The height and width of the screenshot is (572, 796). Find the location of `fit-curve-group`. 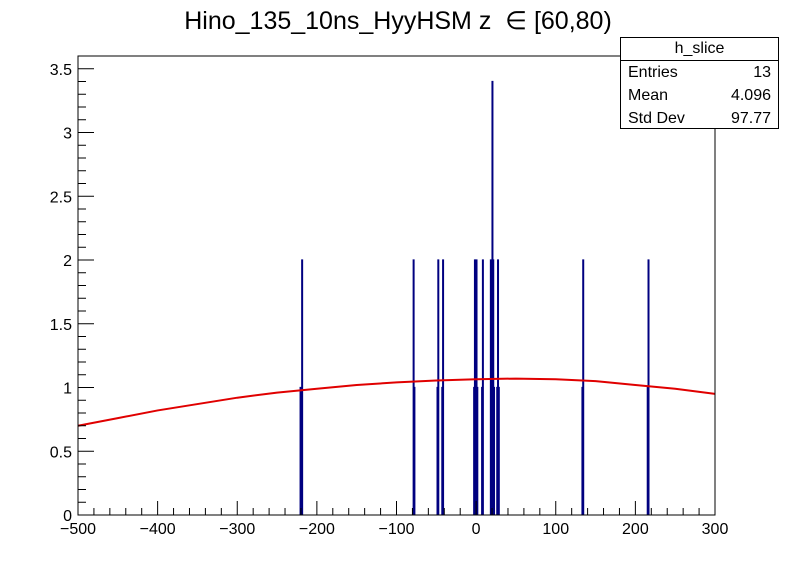

fit-curve-group is located at coordinates (396, 402).